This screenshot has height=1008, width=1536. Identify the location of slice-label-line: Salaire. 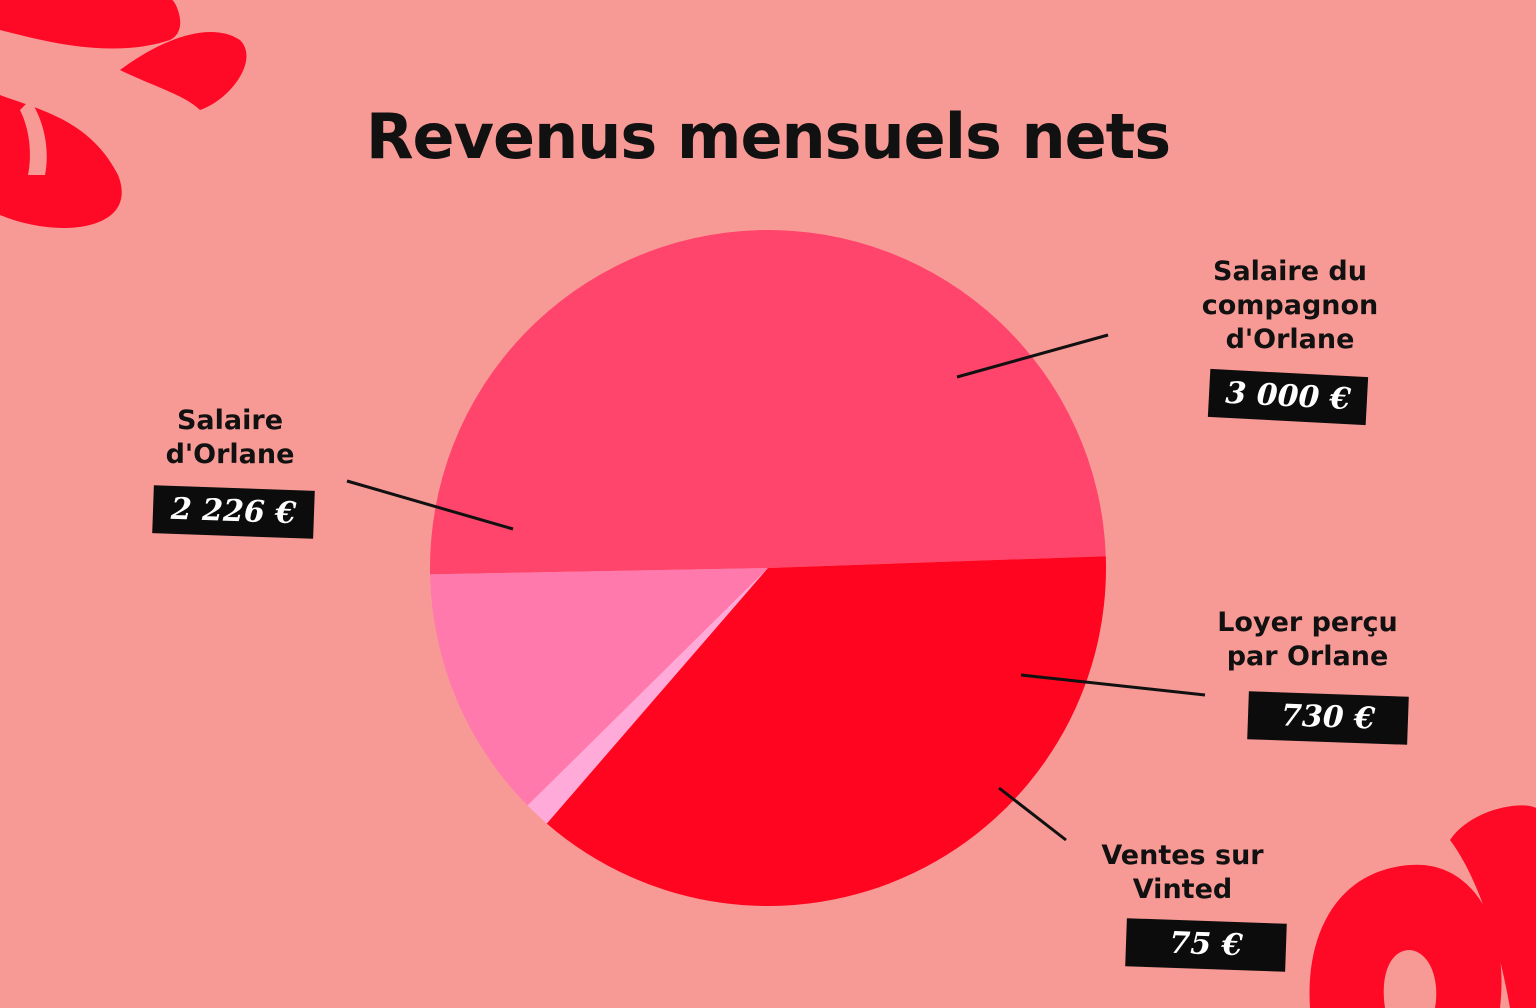
(230, 420).